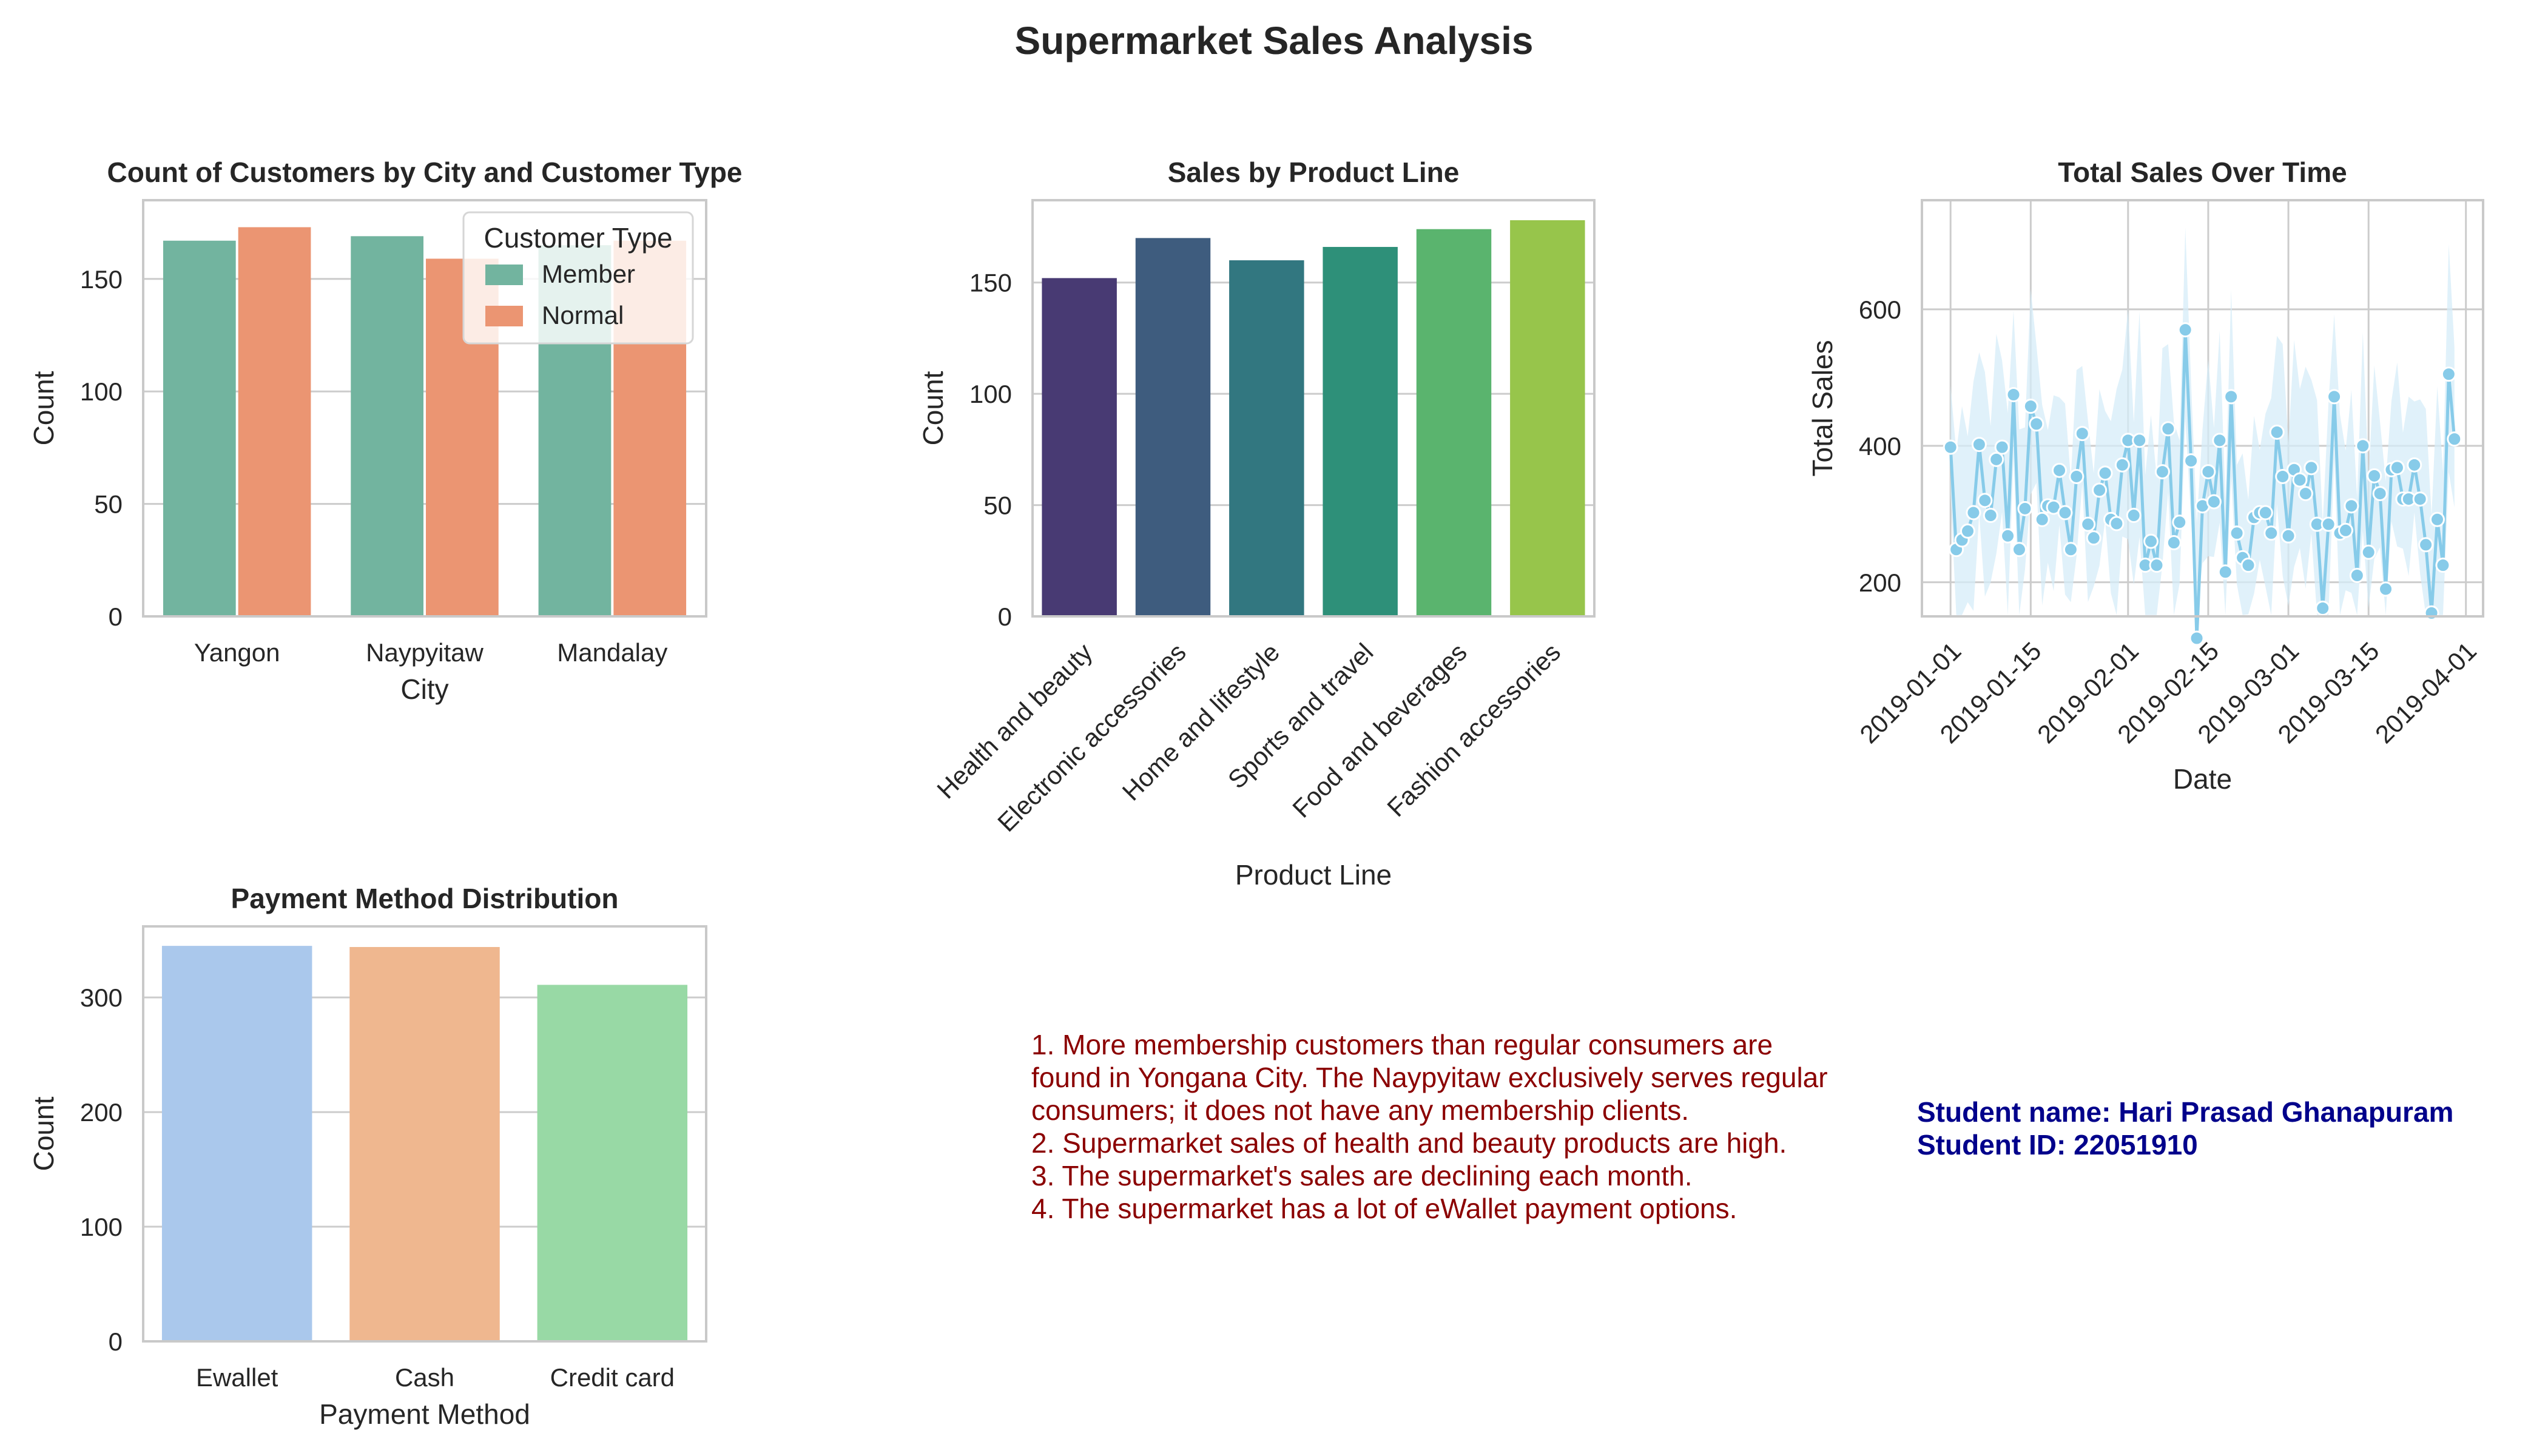 The height and width of the screenshot is (1456, 2548). Describe the element at coordinates (237, 1377) in the screenshot. I see `x-tick-label: Ewallet` at that location.